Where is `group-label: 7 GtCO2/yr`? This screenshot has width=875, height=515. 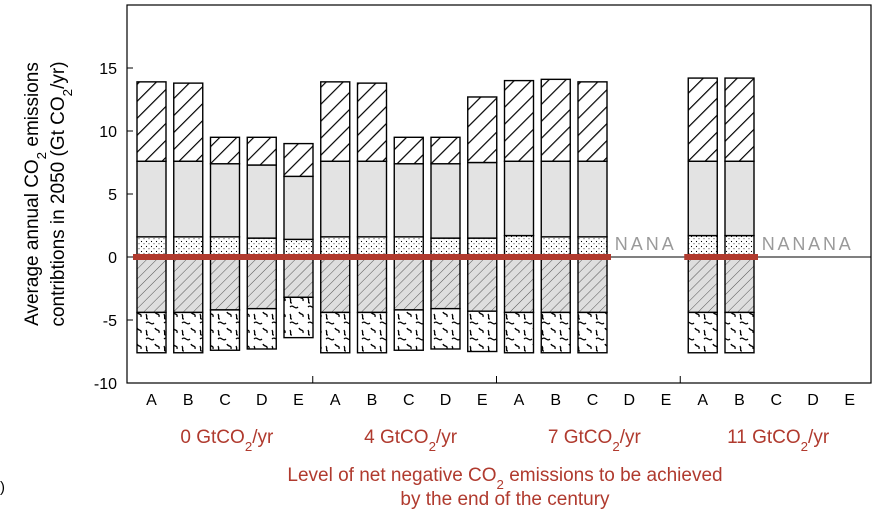
group-label: 7 GtCO2/yr is located at coordinates (595, 440).